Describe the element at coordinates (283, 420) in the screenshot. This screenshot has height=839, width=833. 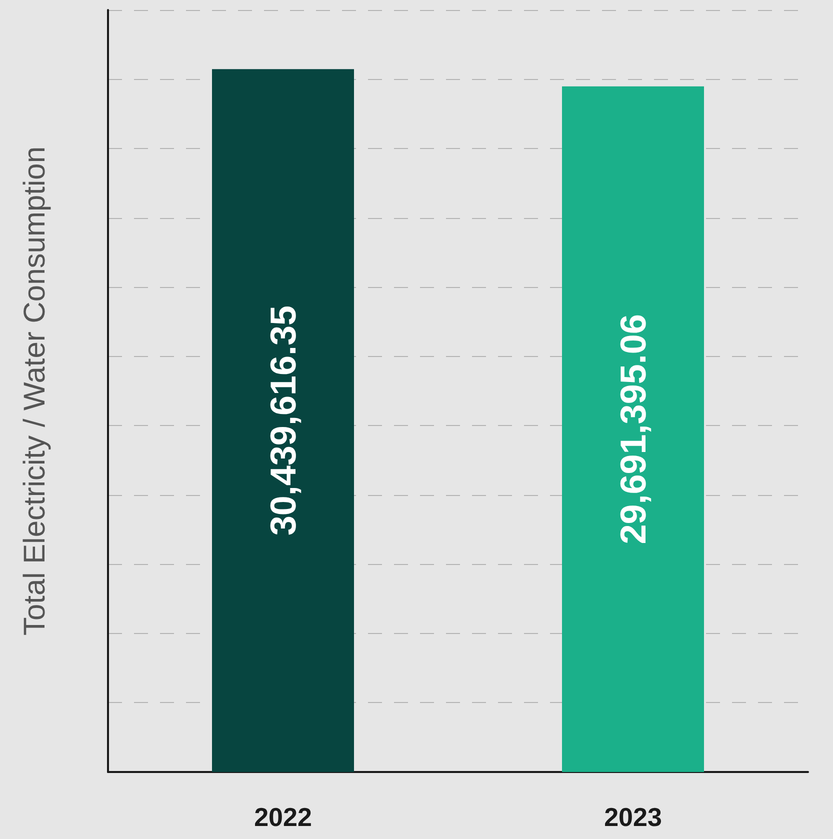
I see `data-label: 30,439,616.35` at that location.